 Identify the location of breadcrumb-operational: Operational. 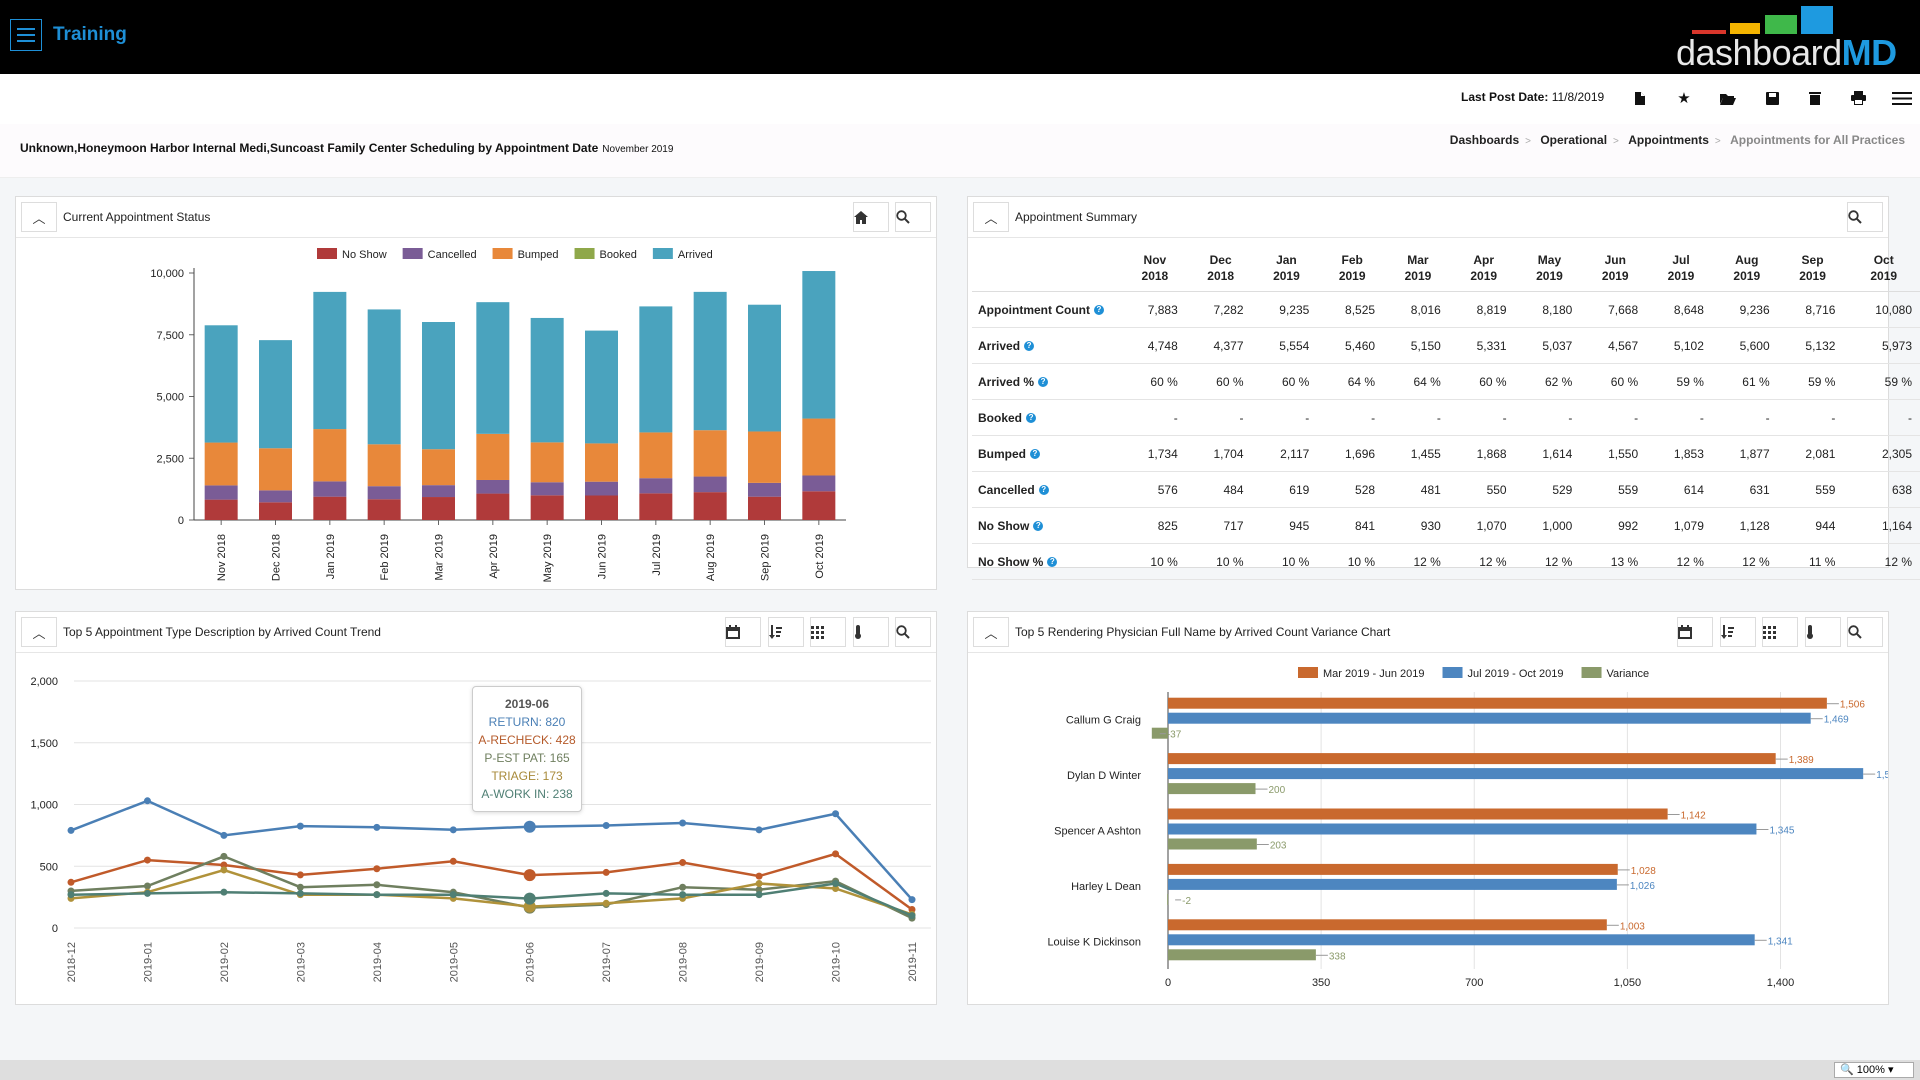
(1574, 140).